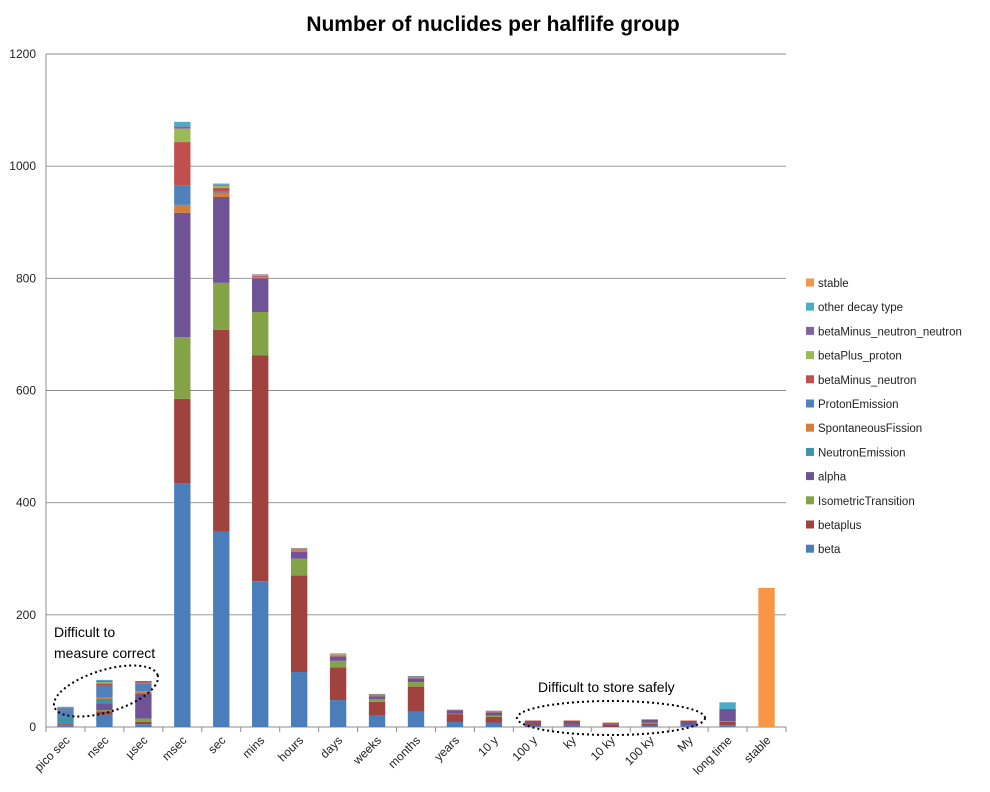 This screenshot has width=990, height=792. I want to click on legend-label: beta, so click(829, 550).